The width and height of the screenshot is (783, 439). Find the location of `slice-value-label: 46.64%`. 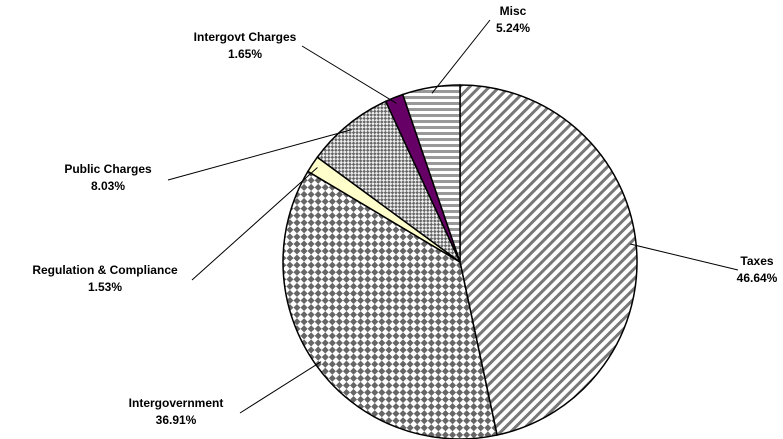

slice-value-label: 46.64% is located at coordinates (757, 278).